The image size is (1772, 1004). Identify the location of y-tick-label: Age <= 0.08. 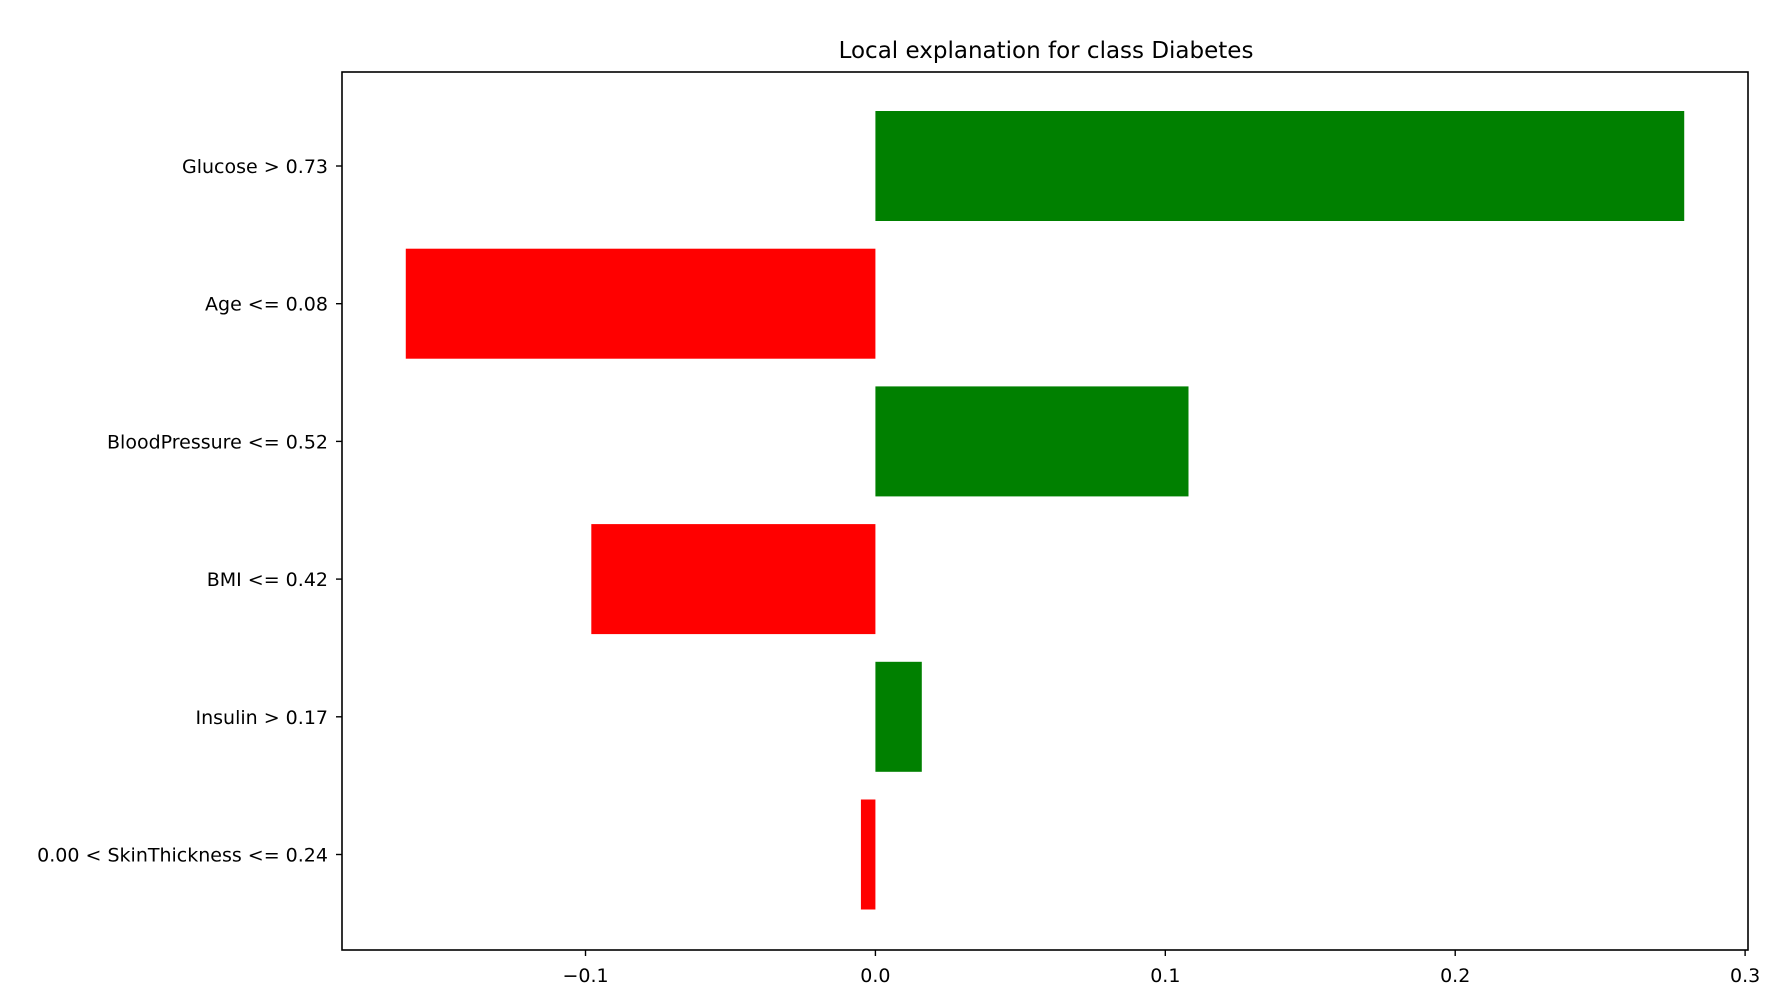
(266, 305).